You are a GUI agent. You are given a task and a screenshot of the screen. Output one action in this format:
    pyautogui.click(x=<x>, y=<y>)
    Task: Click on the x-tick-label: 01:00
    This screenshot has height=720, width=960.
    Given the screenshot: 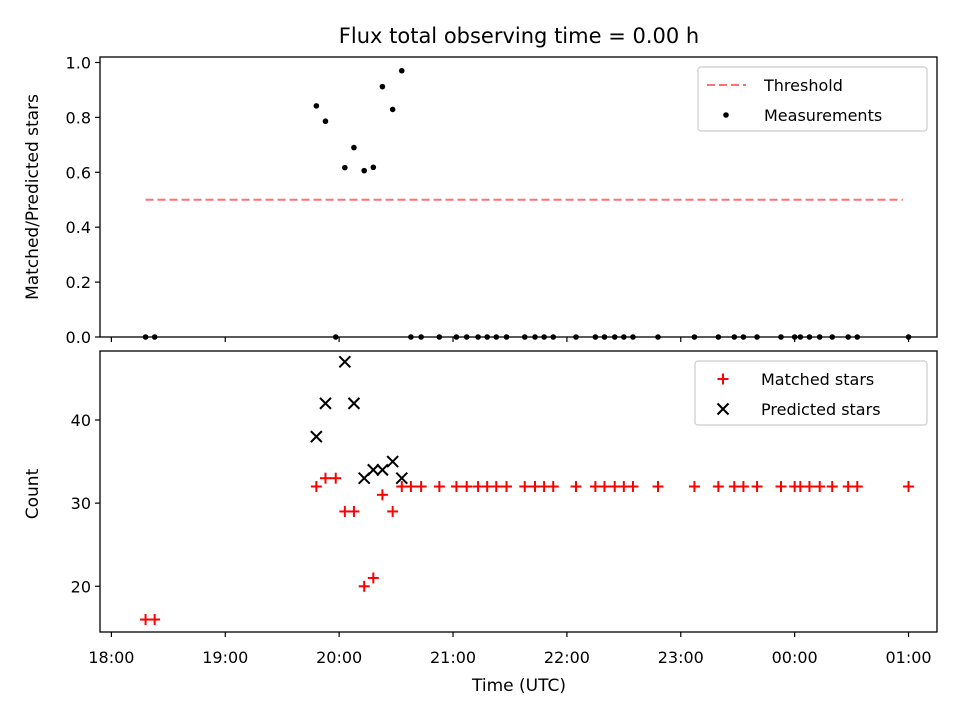 What is the action you would take?
    pyautogui.click(x=908, y=657)
    